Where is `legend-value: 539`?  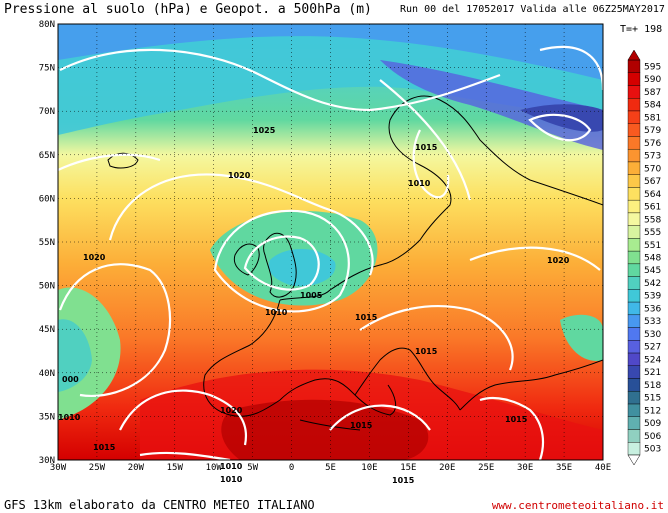 legend-value: 539 is located at coordinates (652, 297).